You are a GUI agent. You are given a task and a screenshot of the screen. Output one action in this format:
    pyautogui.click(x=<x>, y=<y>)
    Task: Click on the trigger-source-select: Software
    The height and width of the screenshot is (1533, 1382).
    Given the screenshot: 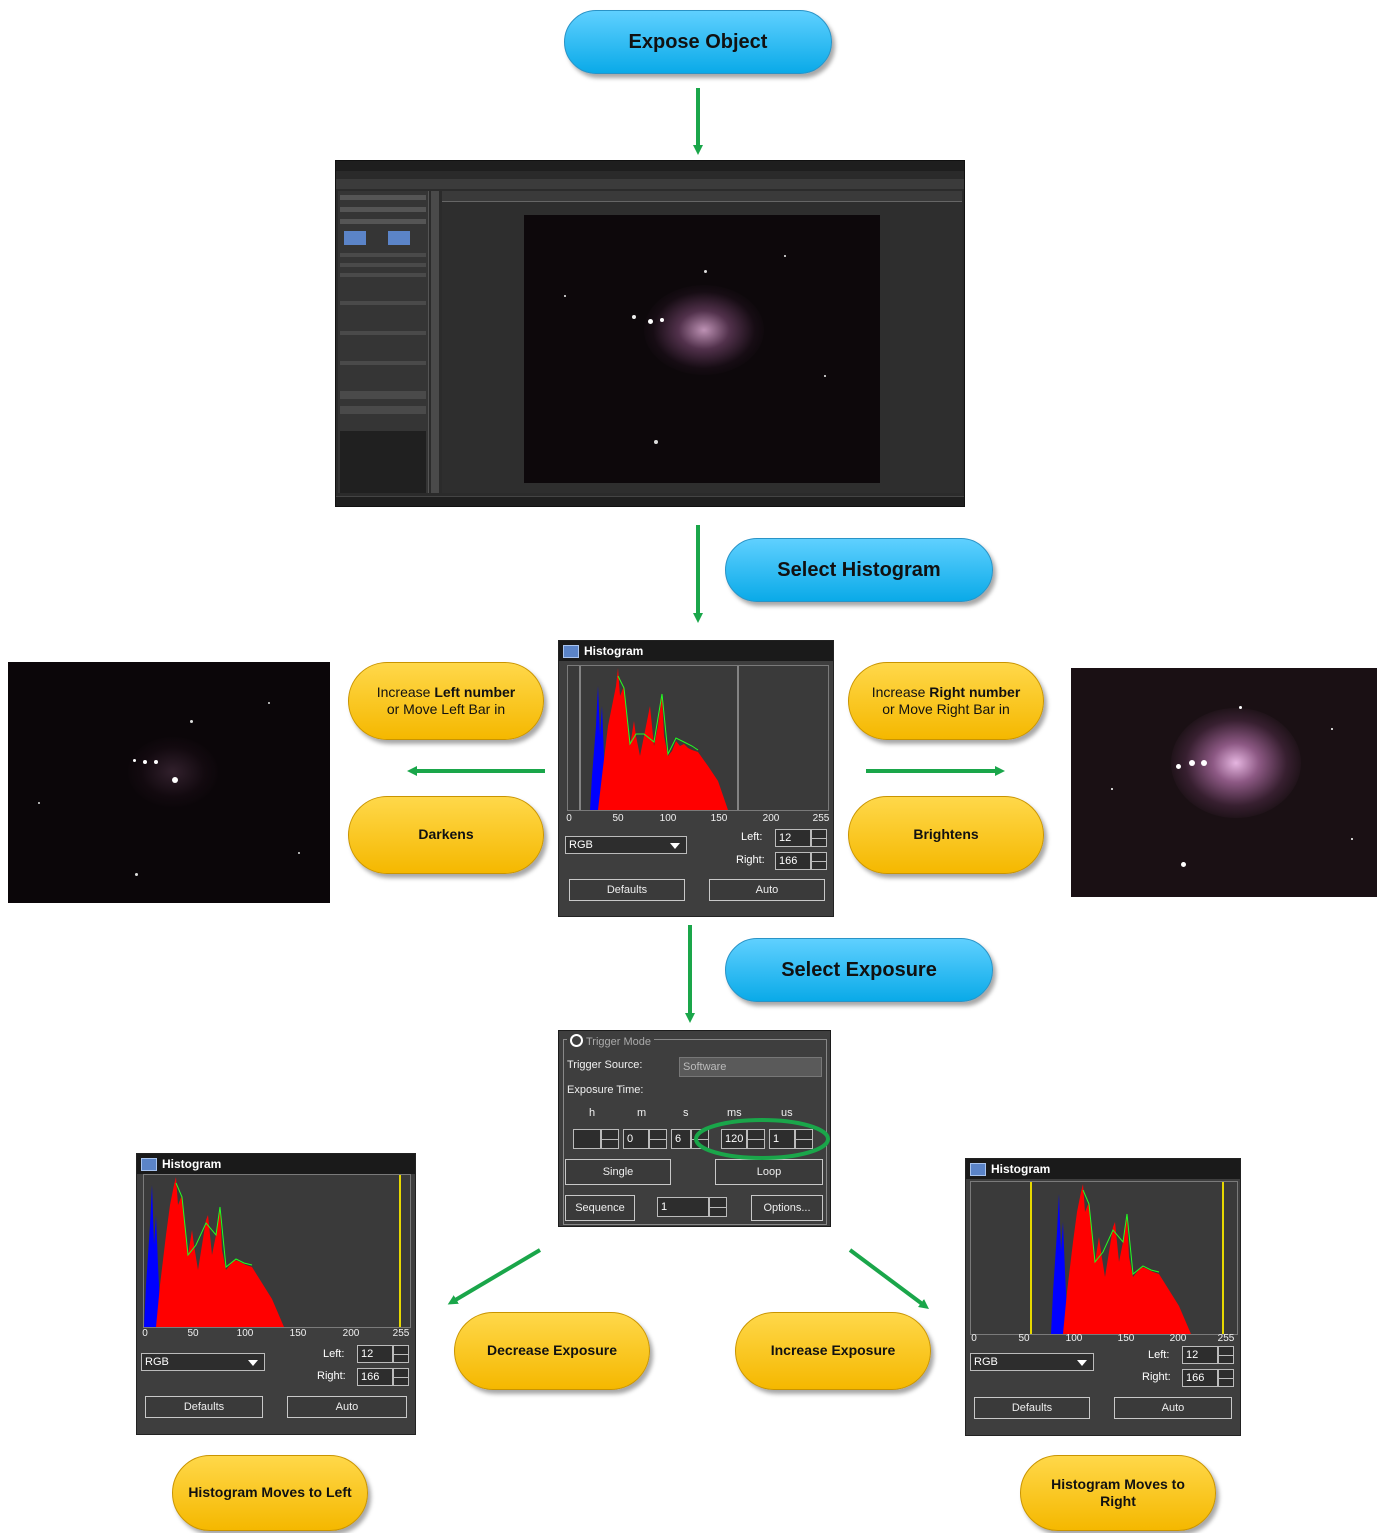 What is the action you would take?
    pyautogui.click(x=750, y=1067)
    